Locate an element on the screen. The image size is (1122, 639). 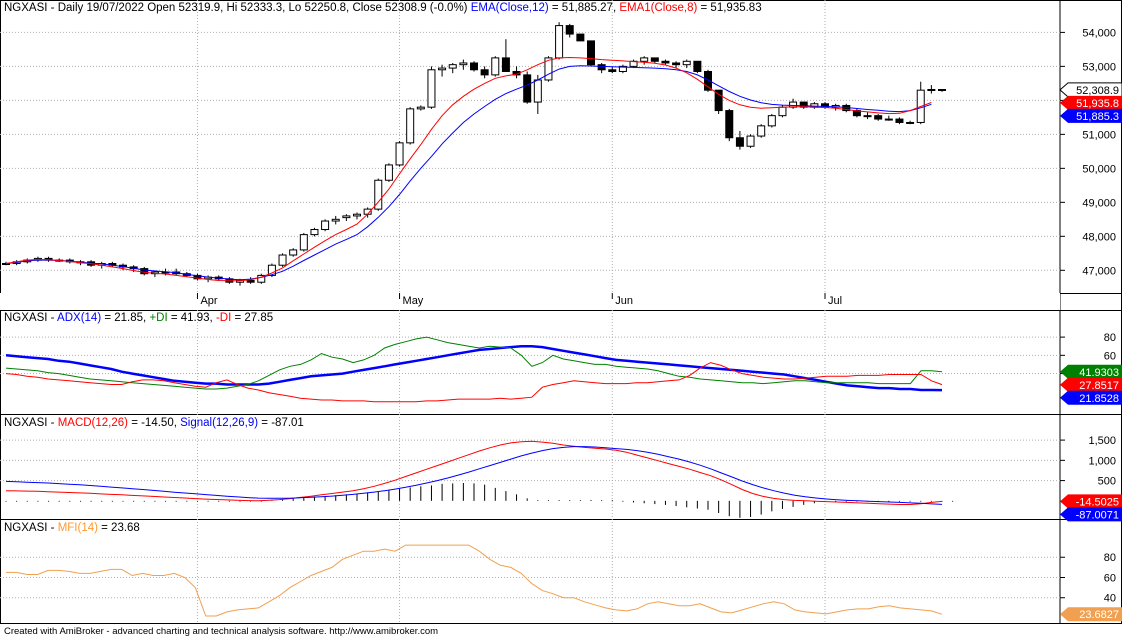
macd-symbol: NGXASI - is located at coordinates (31, 423).